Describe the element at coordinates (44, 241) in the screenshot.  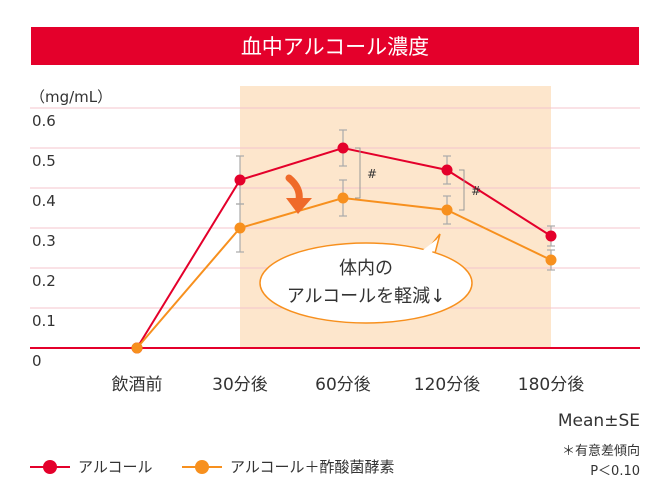
I see `y-tick-label: 0.3` at that location.